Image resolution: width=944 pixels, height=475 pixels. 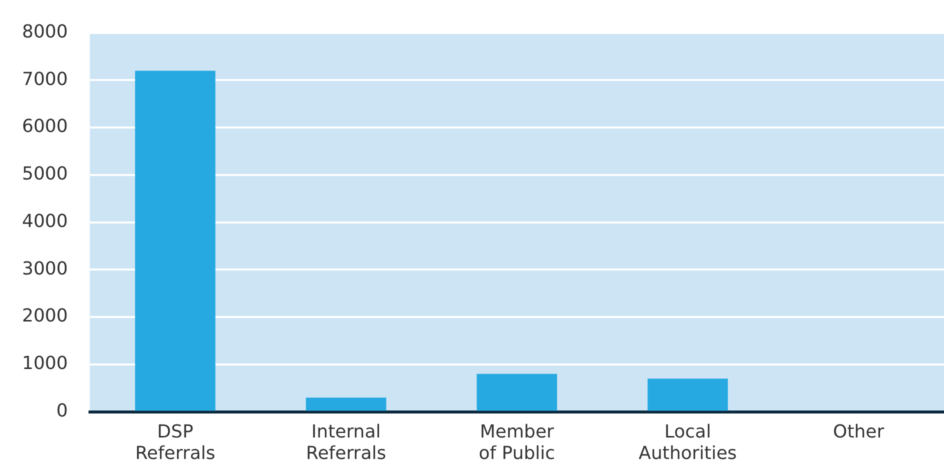 What do you see at coordinates (859, 431) in the screenshot?
I see `x-tick-label: Other` at bounding box center [859, 431].